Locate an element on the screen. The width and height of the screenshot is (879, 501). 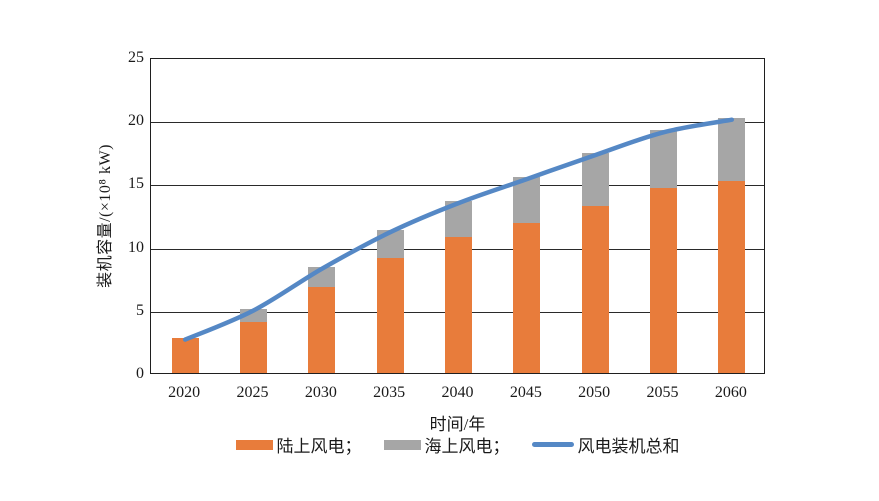
y-tick-label-0: 0 is located at coordinates (140, 373).